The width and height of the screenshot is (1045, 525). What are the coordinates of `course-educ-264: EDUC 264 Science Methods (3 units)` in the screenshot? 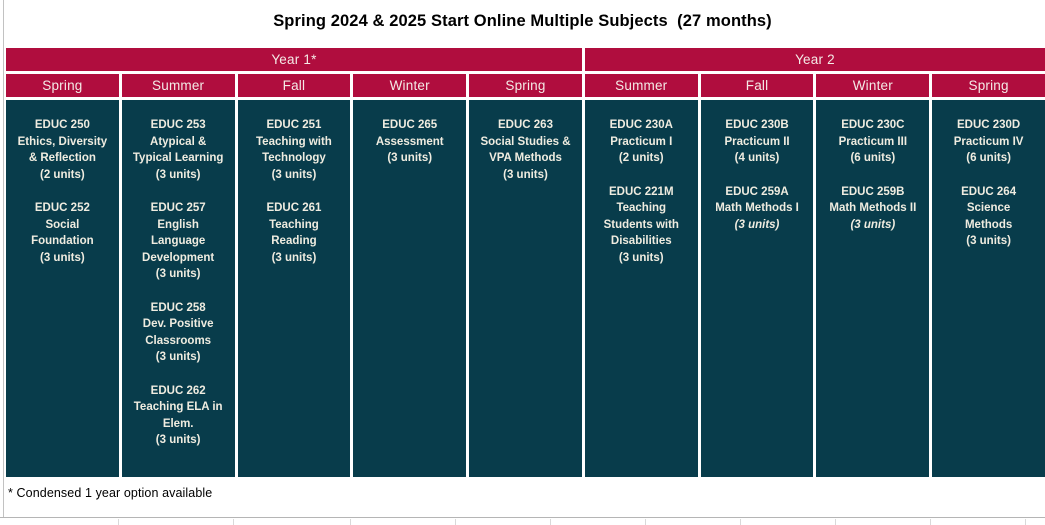 It's located at (988, 217).